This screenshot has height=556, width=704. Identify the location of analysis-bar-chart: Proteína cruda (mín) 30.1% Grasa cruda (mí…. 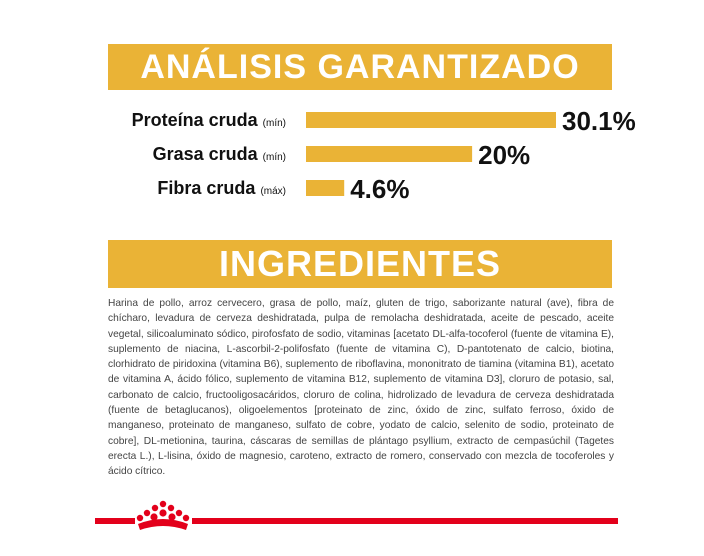
(384, 155).